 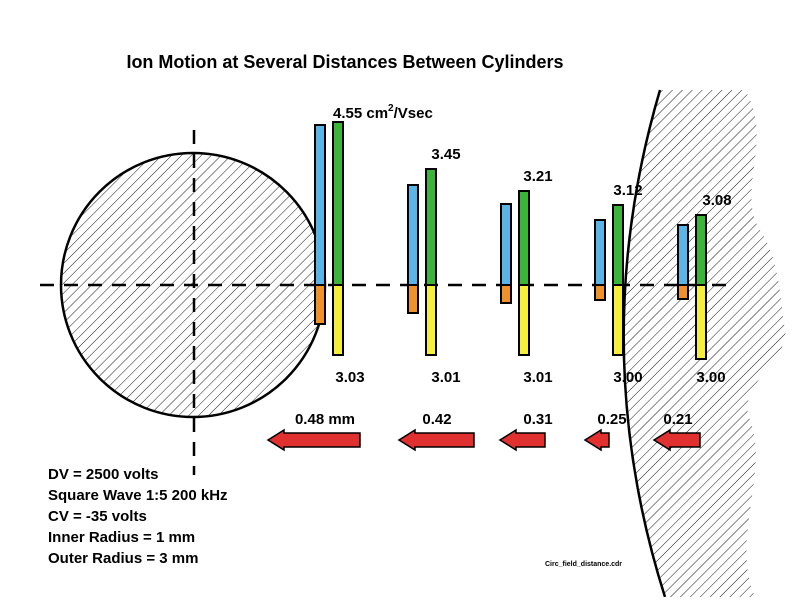 I want to click on top-label-3: 3.12, so click(x=627, y=190).